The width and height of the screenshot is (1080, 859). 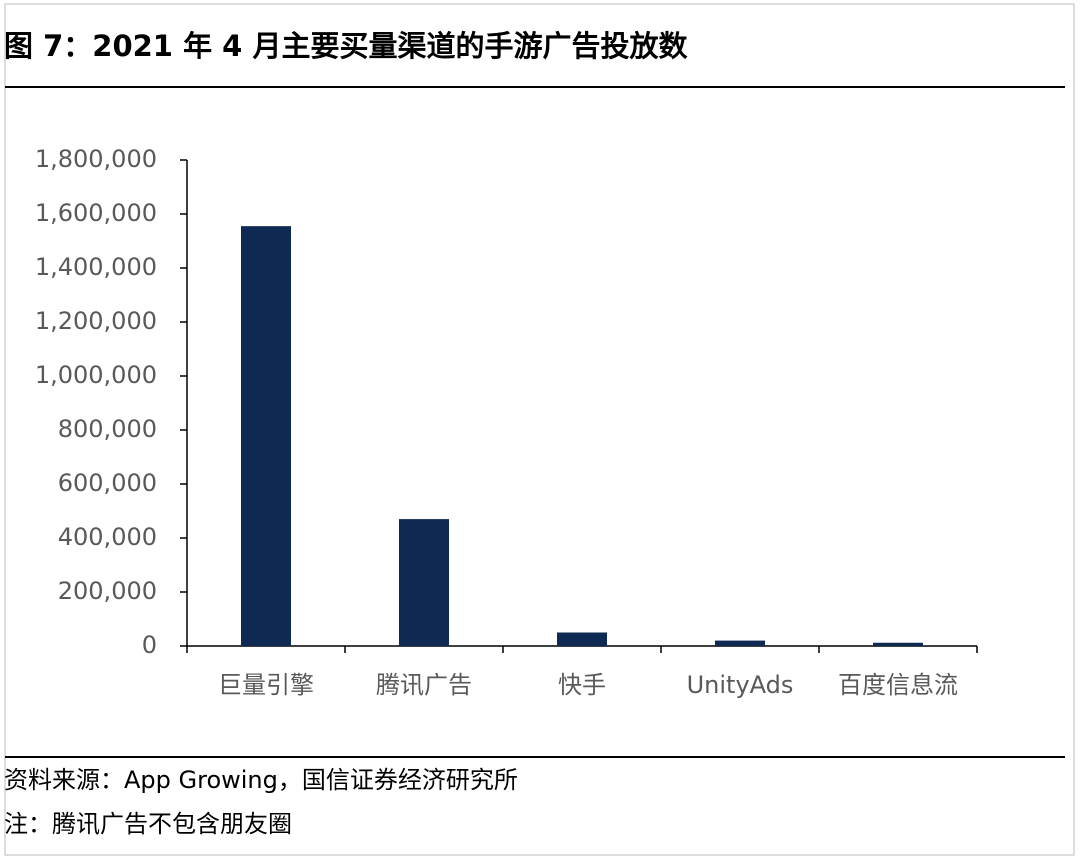 I want to click on y-tick-label: 1,000,000, so click(x=96, y=375).